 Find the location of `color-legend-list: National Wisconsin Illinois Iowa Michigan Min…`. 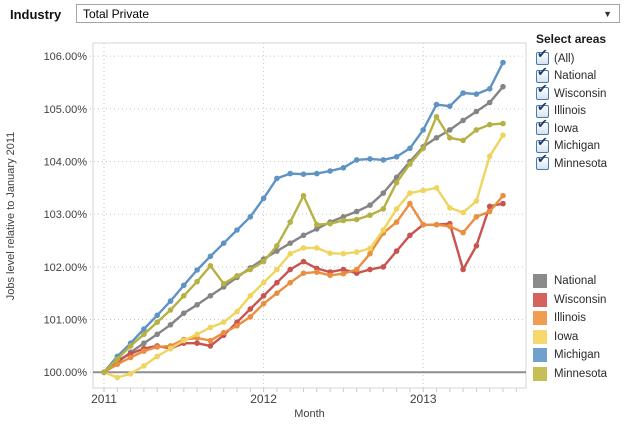

color-legend-list: National Wisconsin Illinois Iowa Michigan Min… is located at coordinates (580, 327).